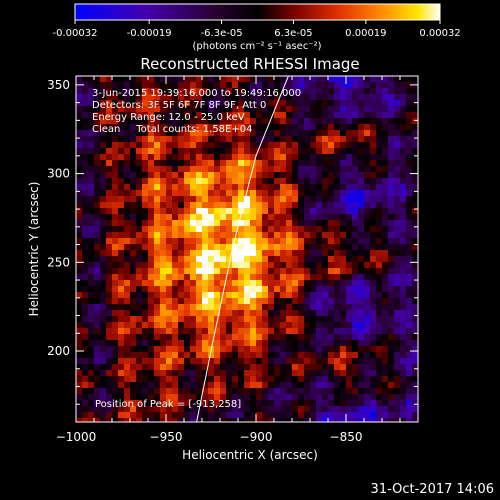  Describe the element at coordinates (346, 437) in the screenshot. I see `x-tick-label: −850` at that location.